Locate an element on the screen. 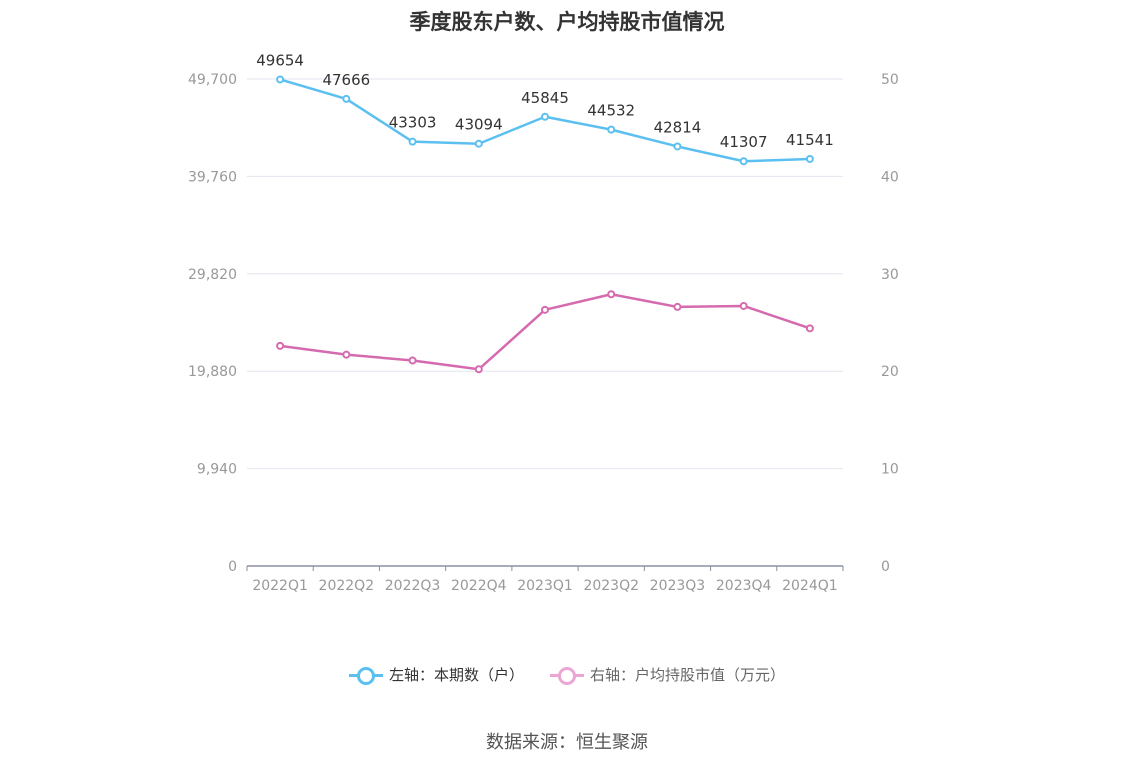 Image resolution: width=1134 pixels, height=766 pixels. legend-swatch-right-icon is located at coordinates (567, 675).